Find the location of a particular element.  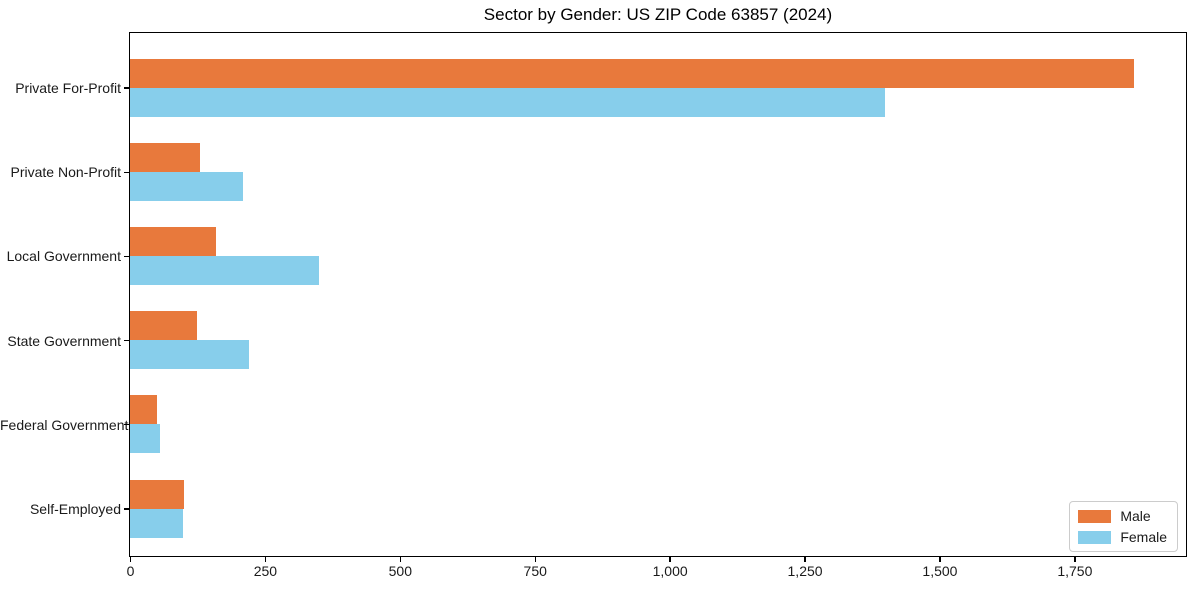

bar-male-self-employed is located at coordinates (157, 494).